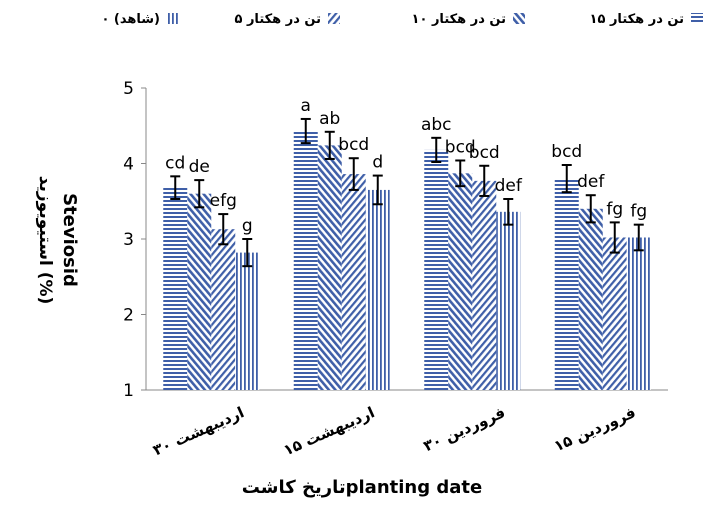 This screenshot has width=723, height=510. Describe the element at coordinates (223, 201) in the screenshot. I see `data-label: efg` at that location.